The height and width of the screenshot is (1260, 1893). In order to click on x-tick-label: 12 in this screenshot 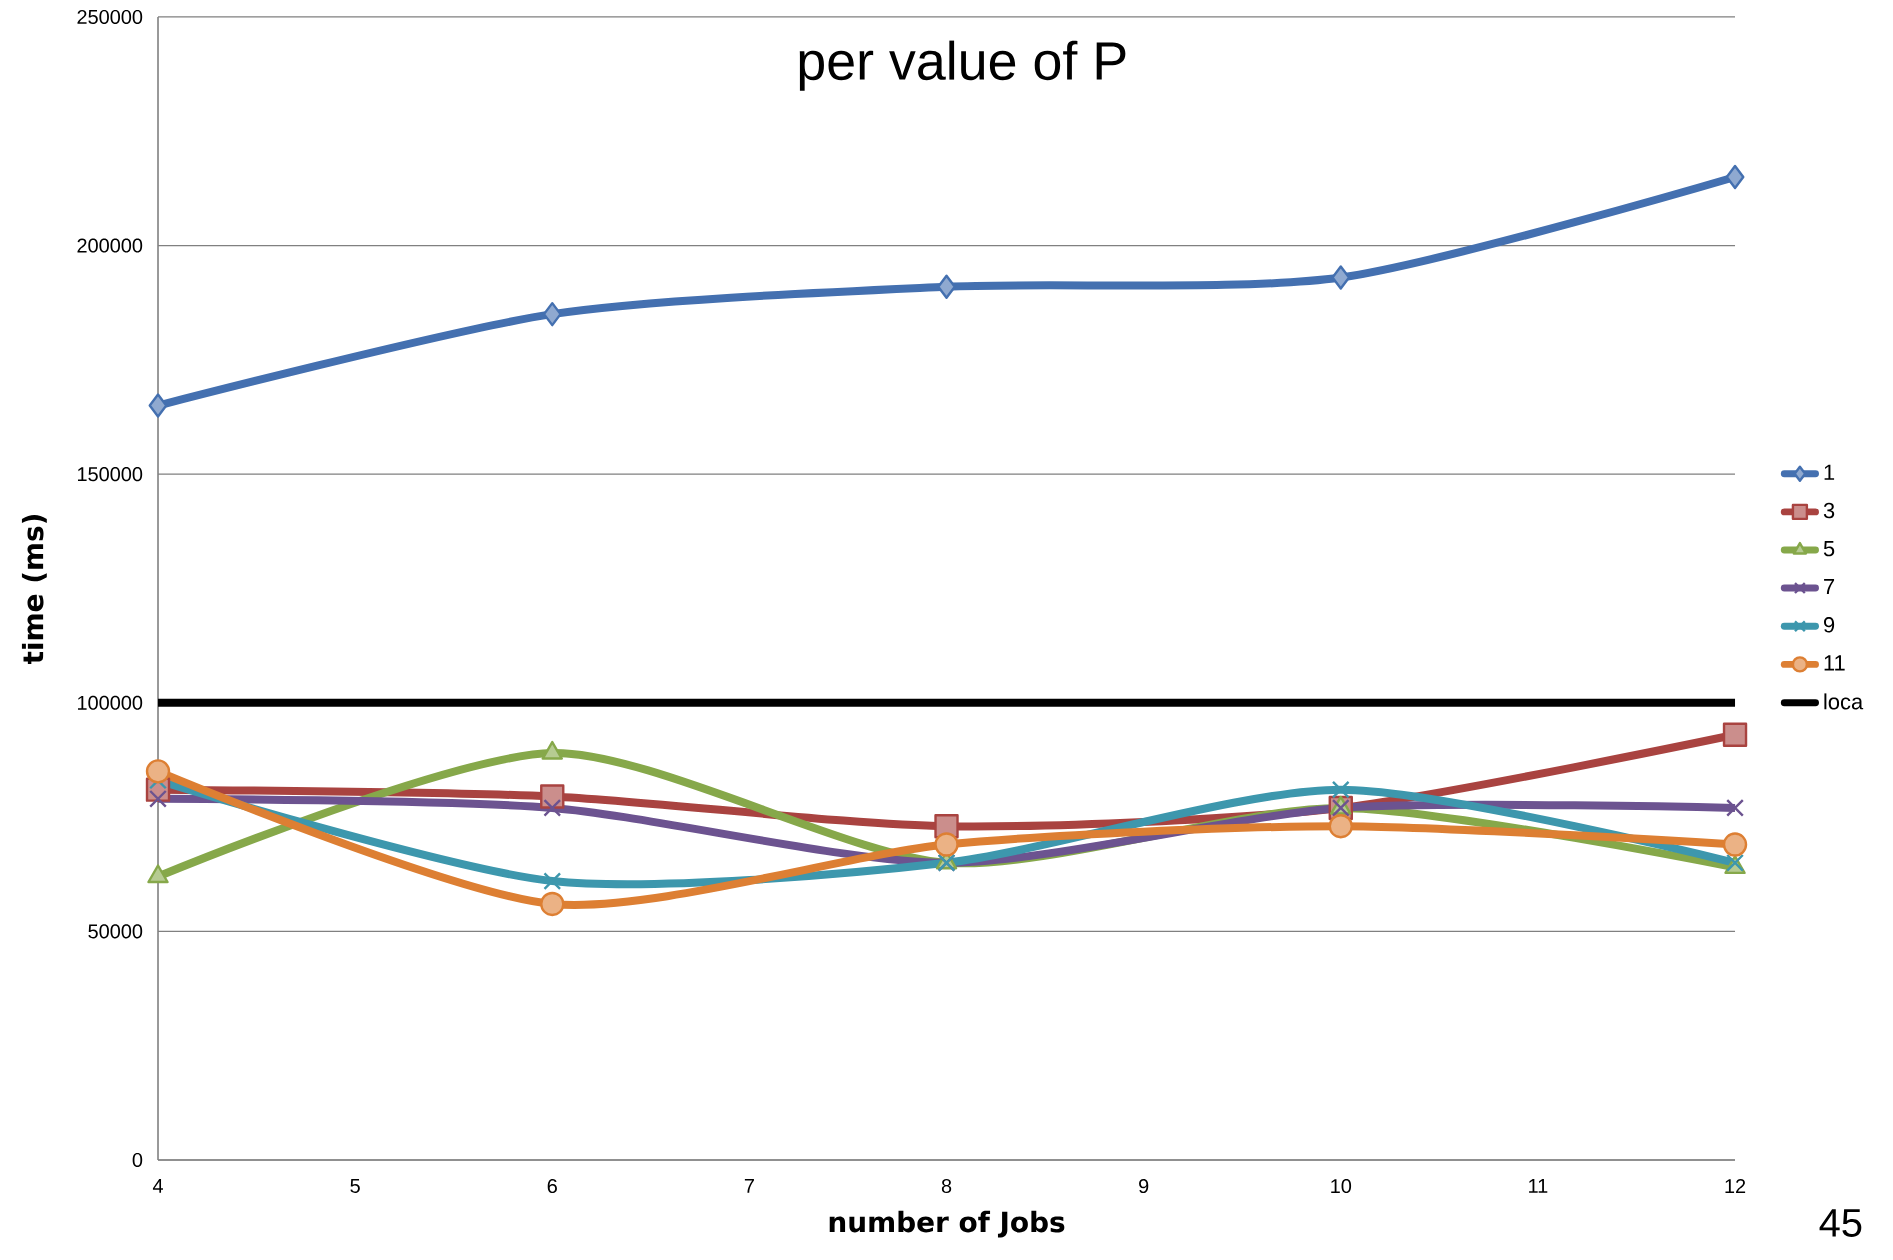, I will do `click(1735, 1186)`.